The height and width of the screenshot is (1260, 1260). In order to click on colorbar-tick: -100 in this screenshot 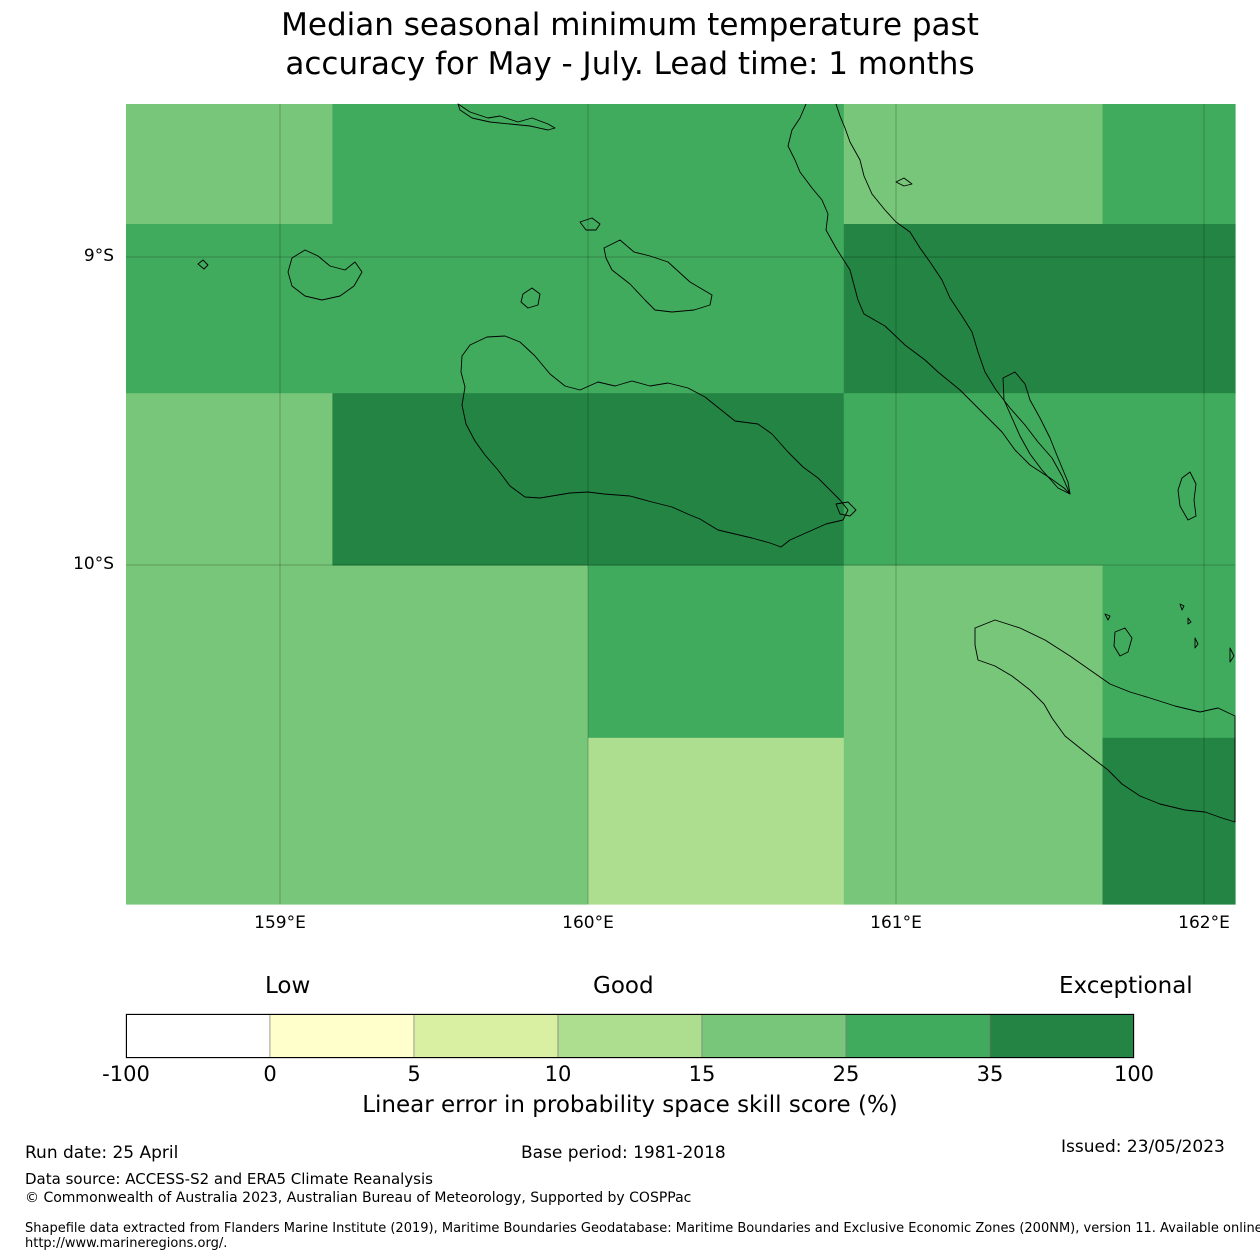, I will do `click(126, 1074)`.